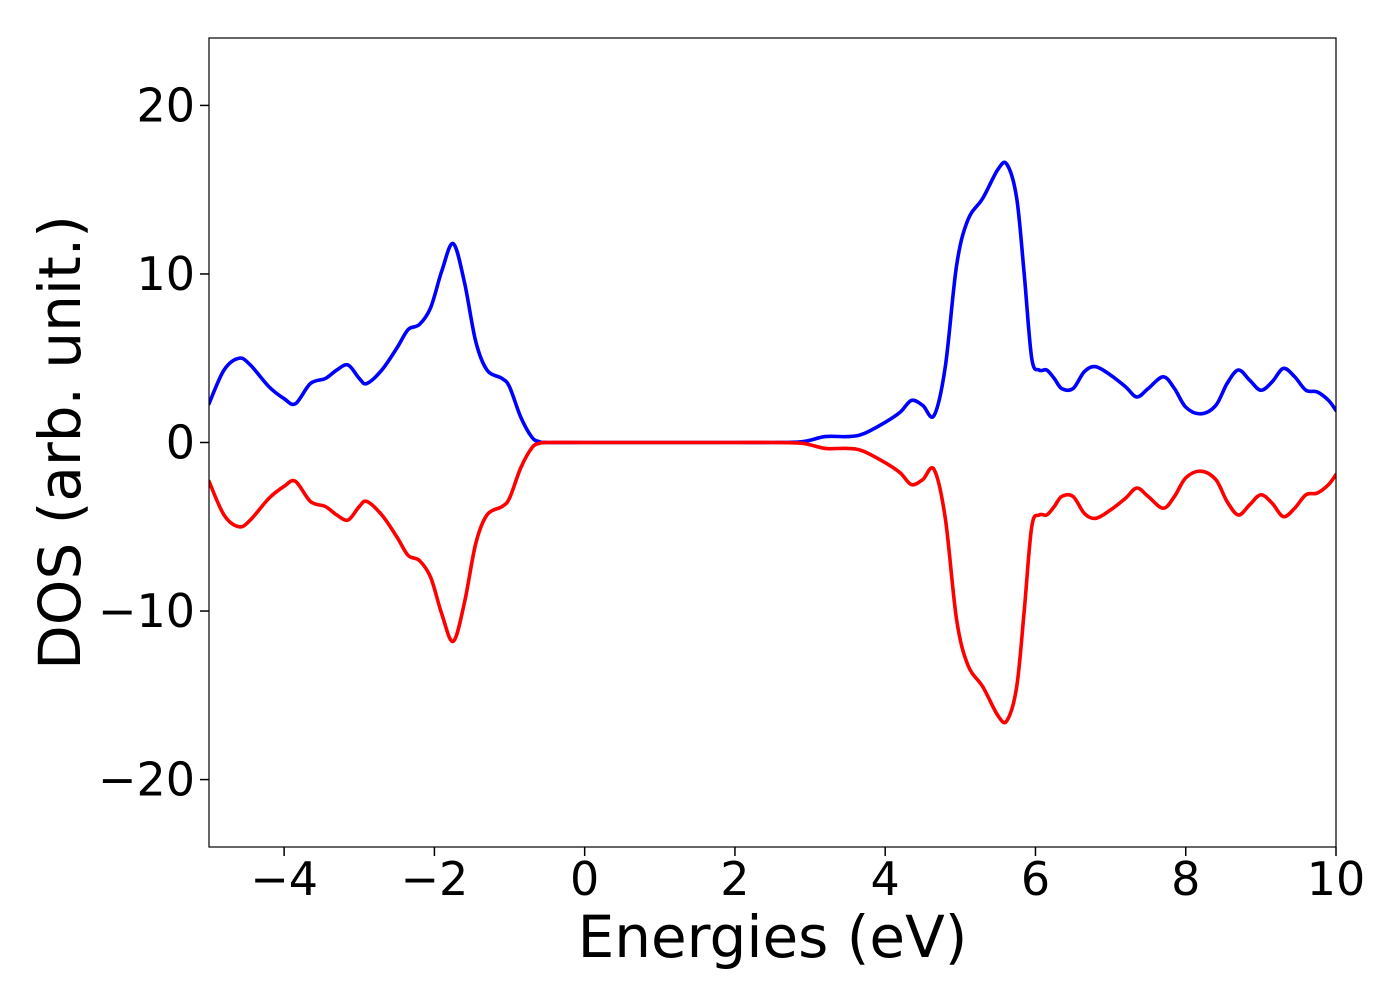 This screenshot has width=1400, height=1000. What do you see at coordinates (584, 879) in the screenshot?
I see `x-tick-label: 0` at bounding box center [584, 879].